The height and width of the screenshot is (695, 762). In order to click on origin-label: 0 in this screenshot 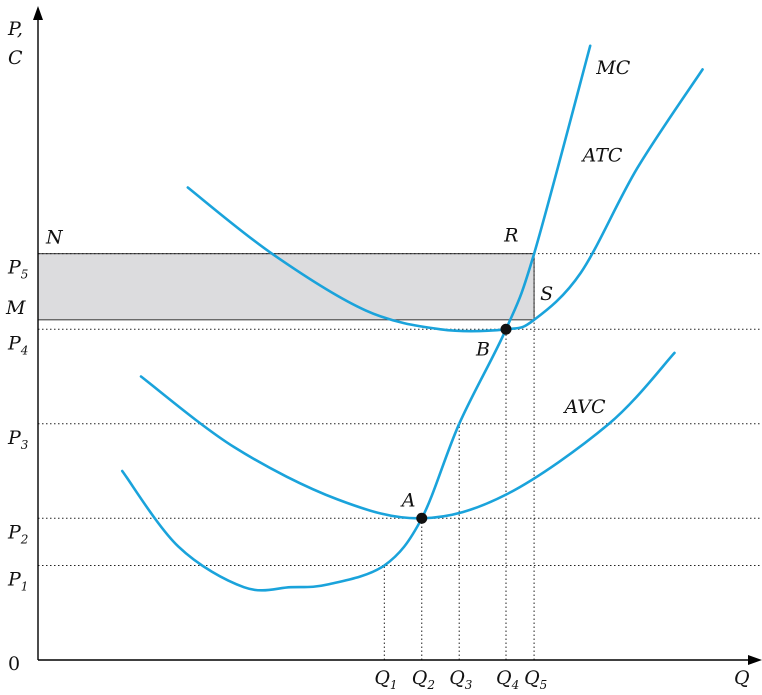, I will do `click(14, 664)`.